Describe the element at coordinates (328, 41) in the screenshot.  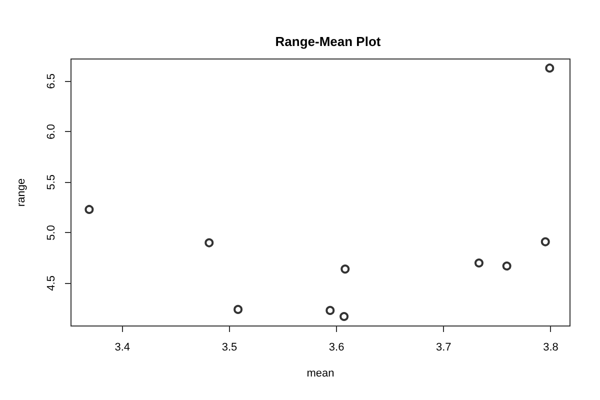
I see `chart-title: Range-Mean Plot` at that location.